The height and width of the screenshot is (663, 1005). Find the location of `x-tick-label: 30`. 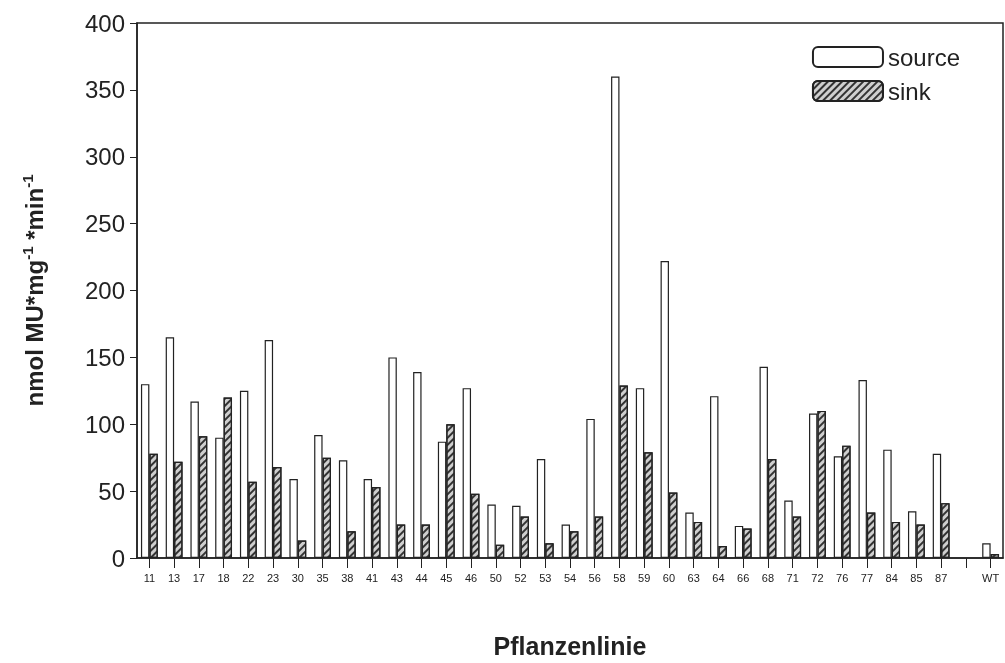

x-tick-label: 30 is located at coordinates (297, 577).